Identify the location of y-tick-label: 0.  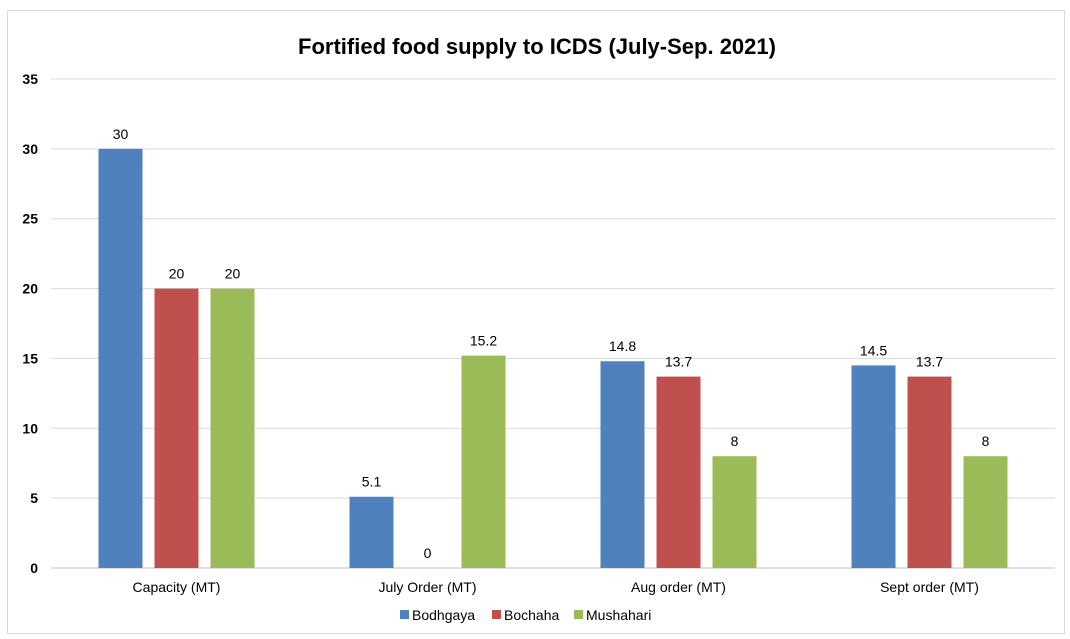
(34, 568).